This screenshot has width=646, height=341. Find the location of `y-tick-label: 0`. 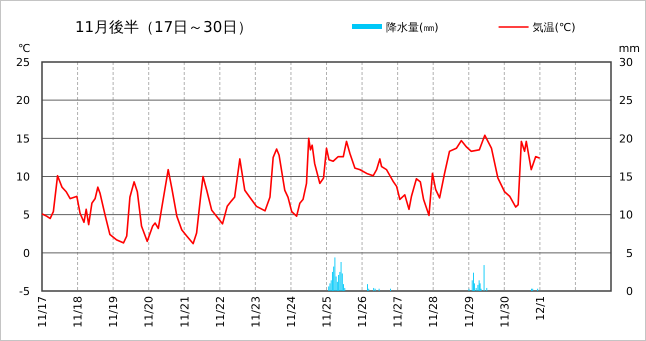

y-tick-label: 0 is located at coordinates (26, 253).